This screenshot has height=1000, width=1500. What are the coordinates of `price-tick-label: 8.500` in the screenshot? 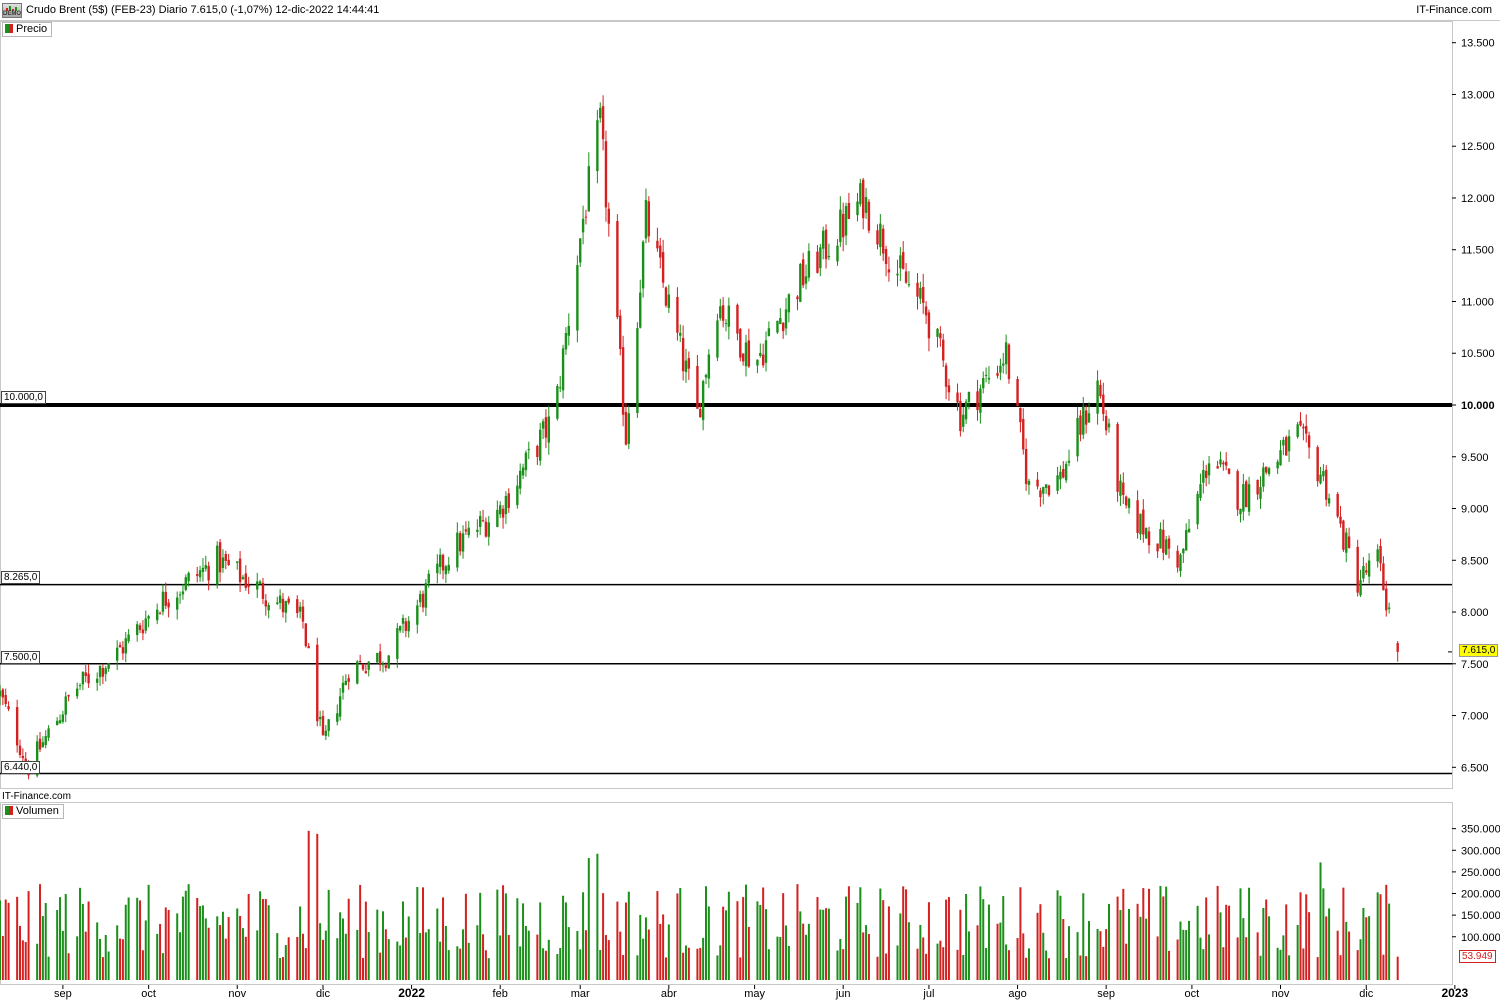 It's located at (1475, 561).